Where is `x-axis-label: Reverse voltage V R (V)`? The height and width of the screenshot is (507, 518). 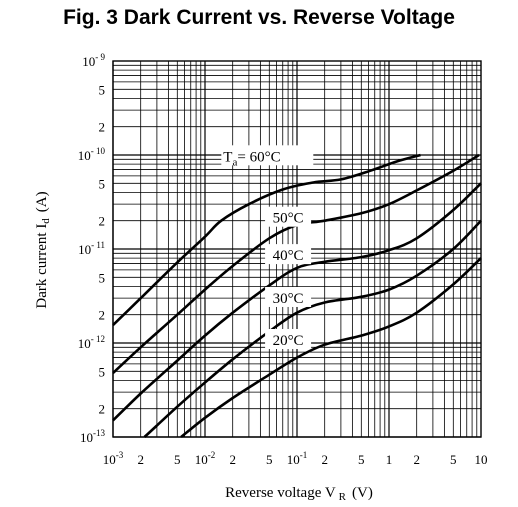
x-axis-label: Reverse voltage V R (V) is located at coordinates (299, 494).